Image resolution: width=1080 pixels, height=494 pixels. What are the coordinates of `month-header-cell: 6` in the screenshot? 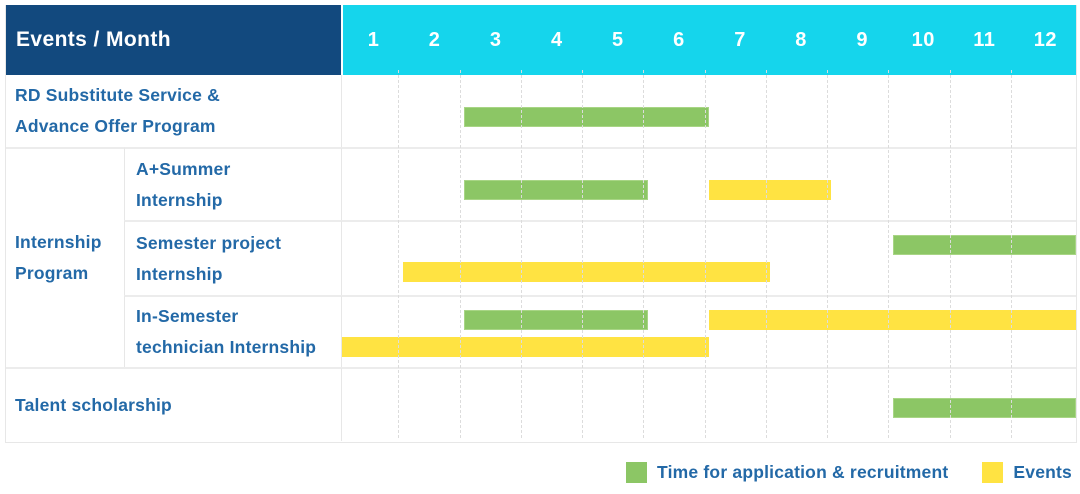 It's located at (679, 39).